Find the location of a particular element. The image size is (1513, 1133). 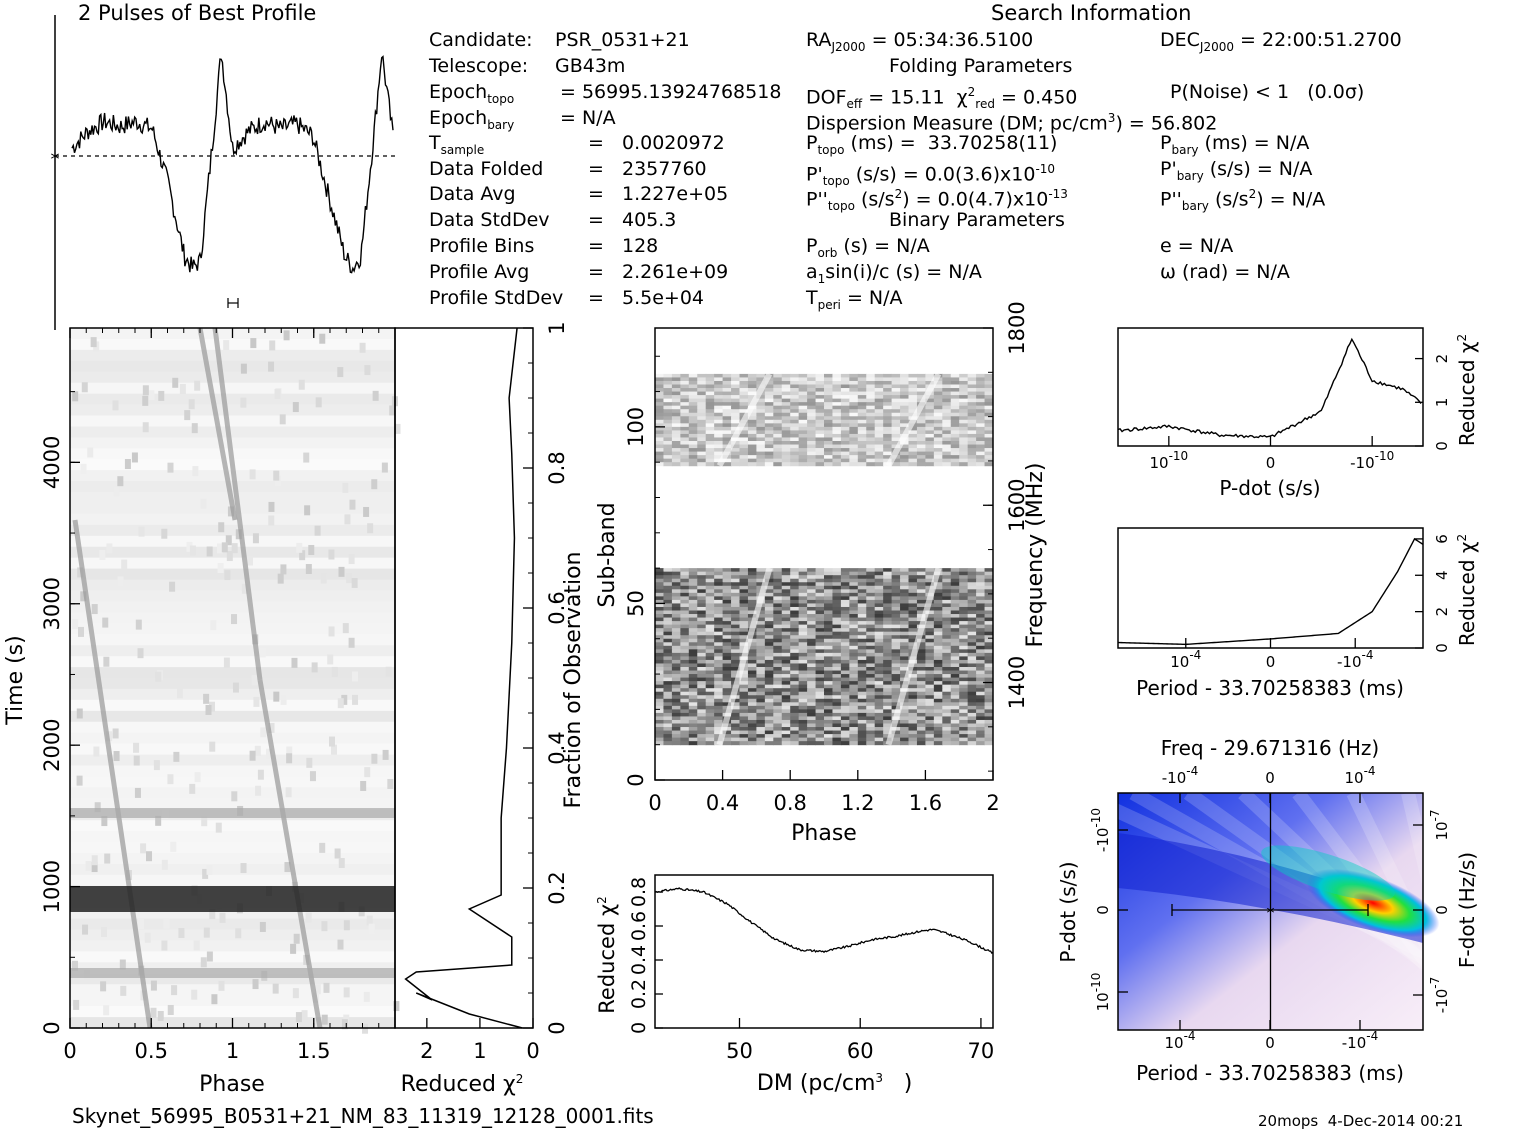

epoch-topo-label: Epochtopo is located at coordinates (472, 93).